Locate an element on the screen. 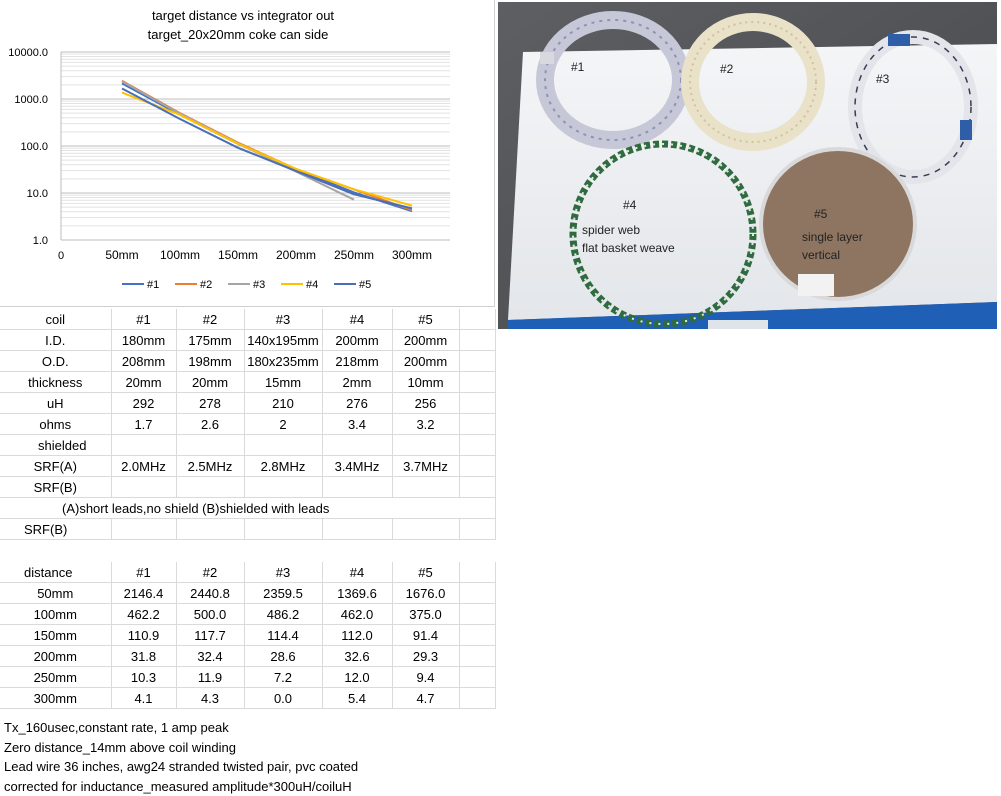  value-cell: 2.5MHz is located at coordinates (210, 466).